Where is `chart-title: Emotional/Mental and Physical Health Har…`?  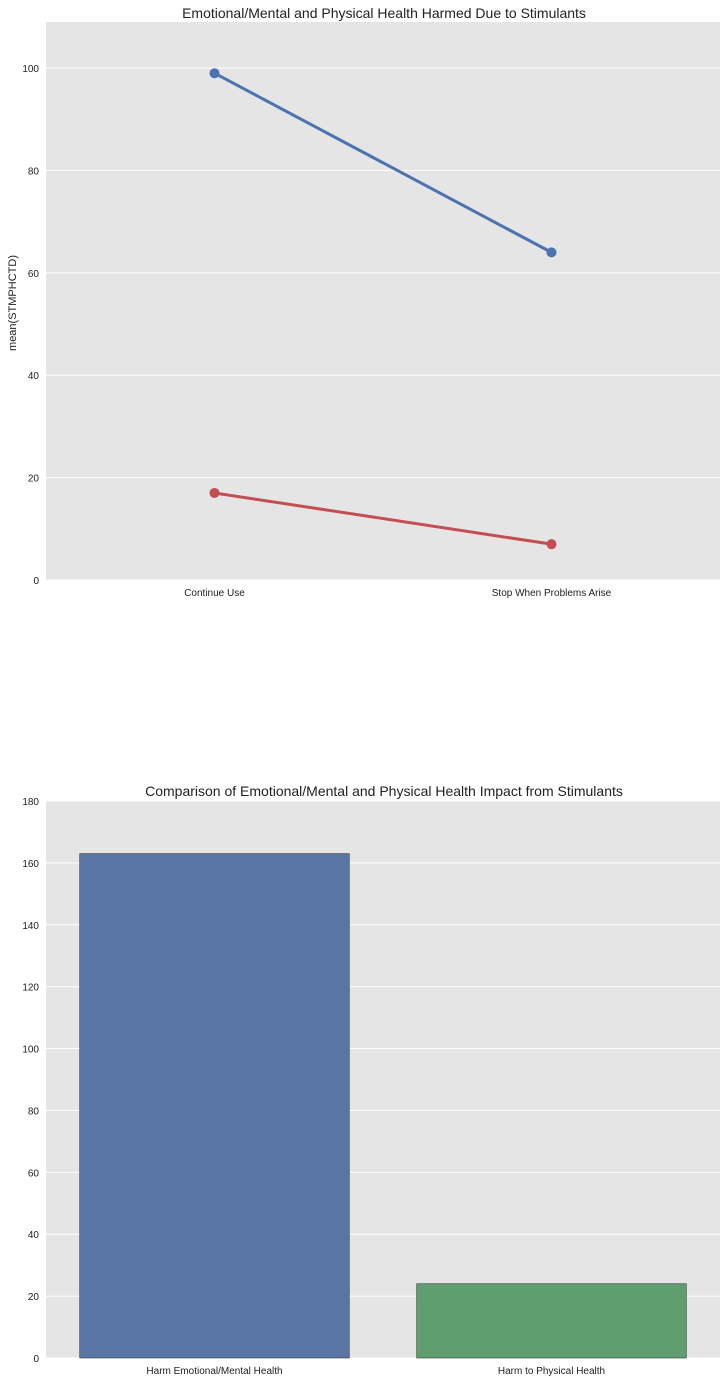 chart-title: Emotional/Mental and Physical Health Har… is located at coordinates (384, 13).